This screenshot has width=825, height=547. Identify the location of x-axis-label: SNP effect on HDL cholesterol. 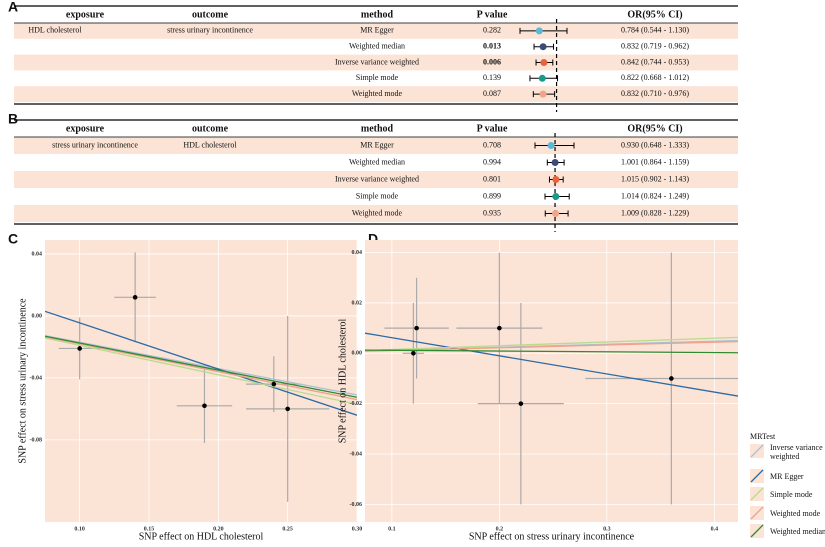
(201, 536).